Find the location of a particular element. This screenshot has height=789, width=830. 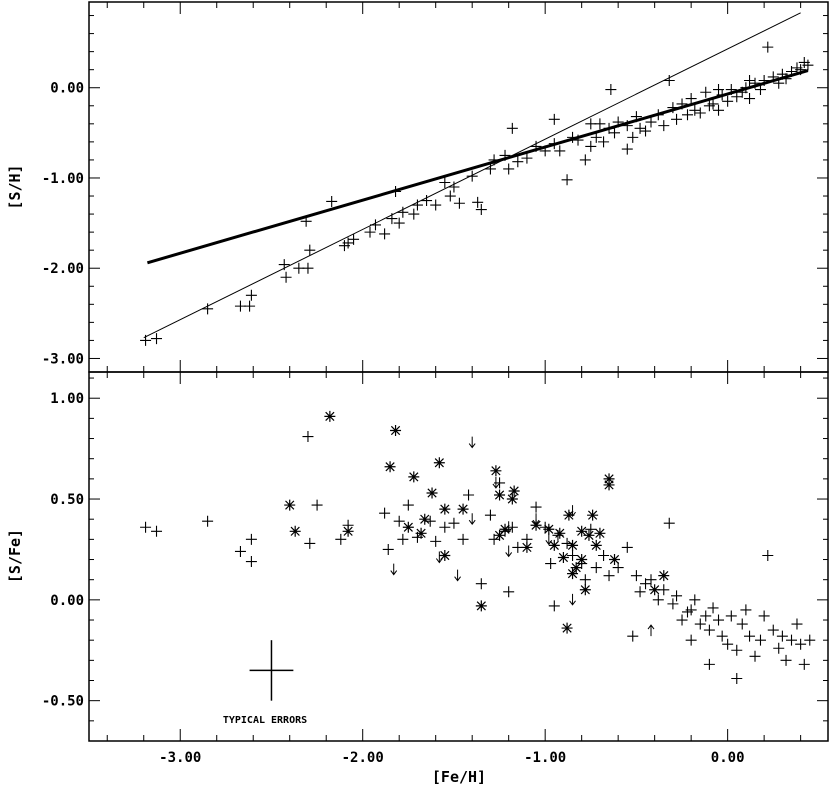

lower-limit-arrow is located at coordinates (651, 630).